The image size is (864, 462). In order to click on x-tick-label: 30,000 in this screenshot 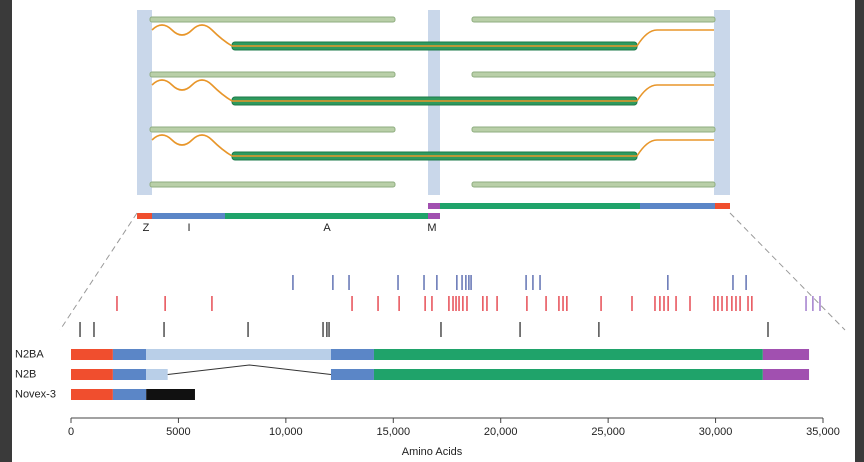, I will do `click(716, 432)`.